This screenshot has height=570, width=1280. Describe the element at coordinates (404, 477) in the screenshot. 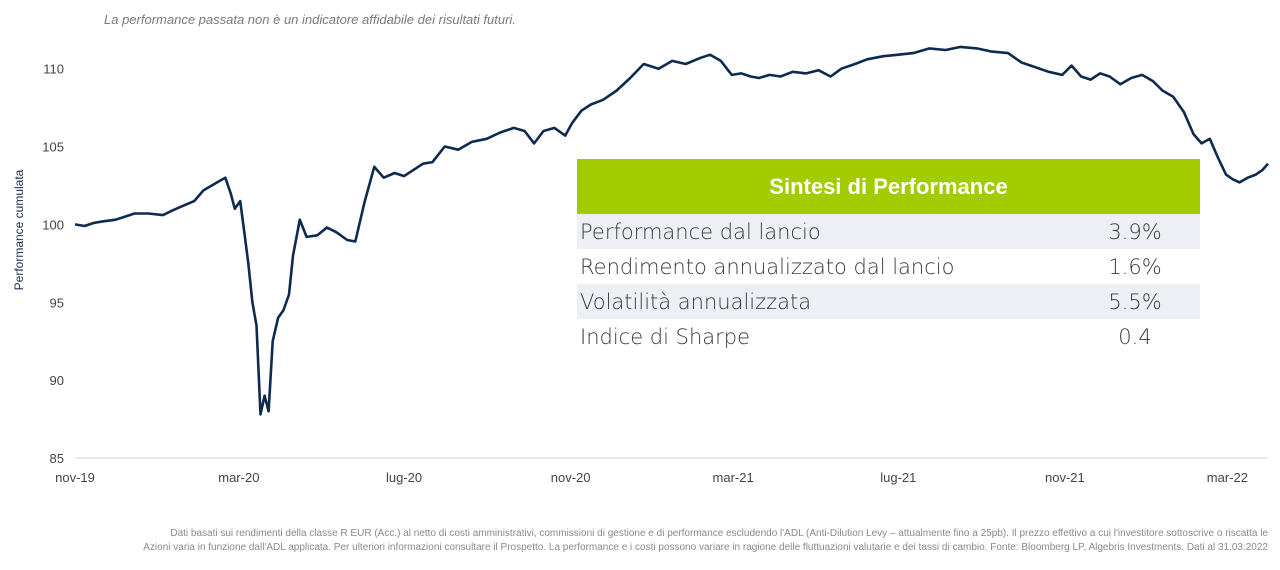

I see `x-tick-label: lug-20` at that location.